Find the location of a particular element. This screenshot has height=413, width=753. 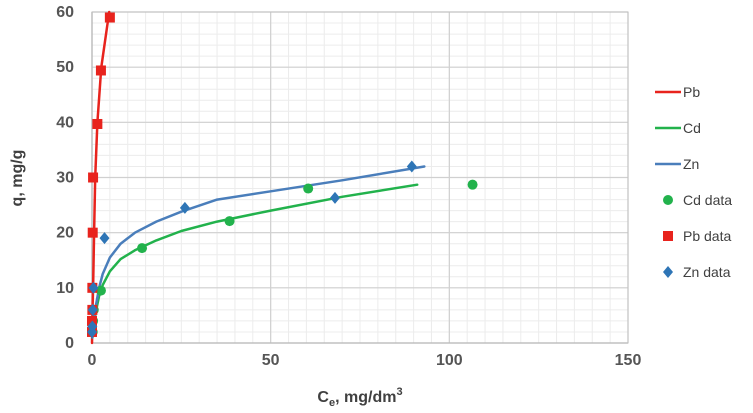

x-tick-labels: 0 50 100 150 is located at coordinates (365, 360).